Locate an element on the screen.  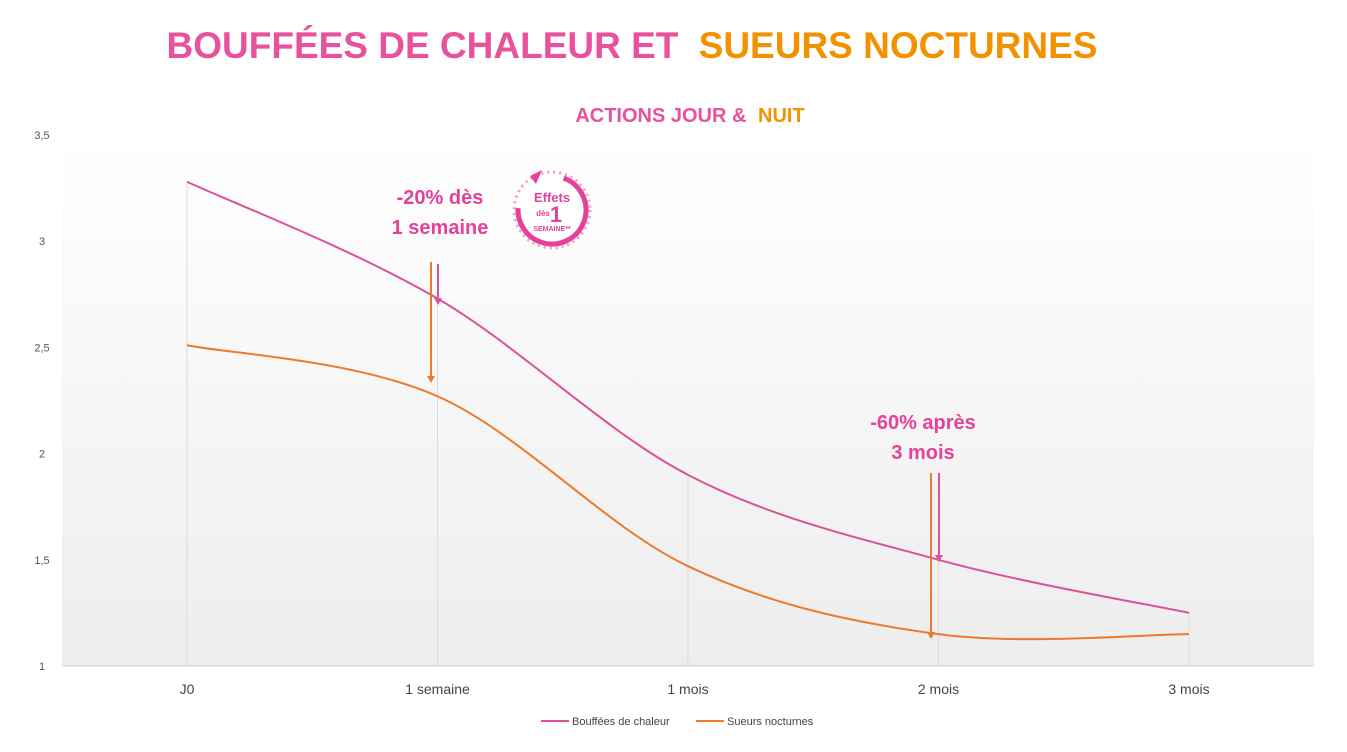
chart-title: BOUFFÉES DE CHALEUR ET SUEURS NOCTURNES is located at coordinates (632, 45).